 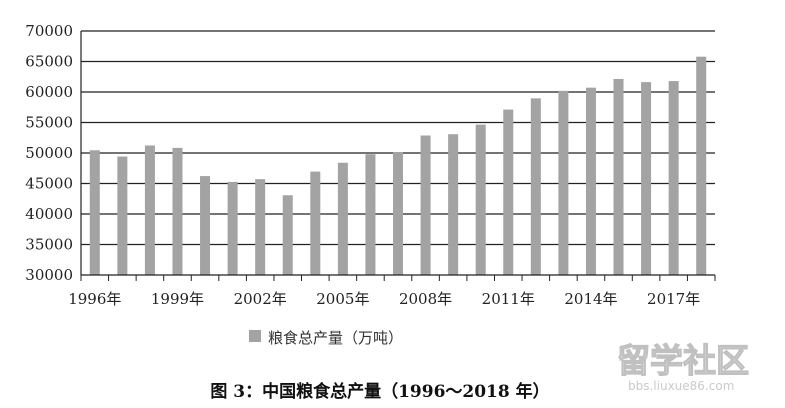 What do you see at coordinates (49, 245) in the screenshot?
I see `y-tick-label: 35000` at bounding box center [49, 245].